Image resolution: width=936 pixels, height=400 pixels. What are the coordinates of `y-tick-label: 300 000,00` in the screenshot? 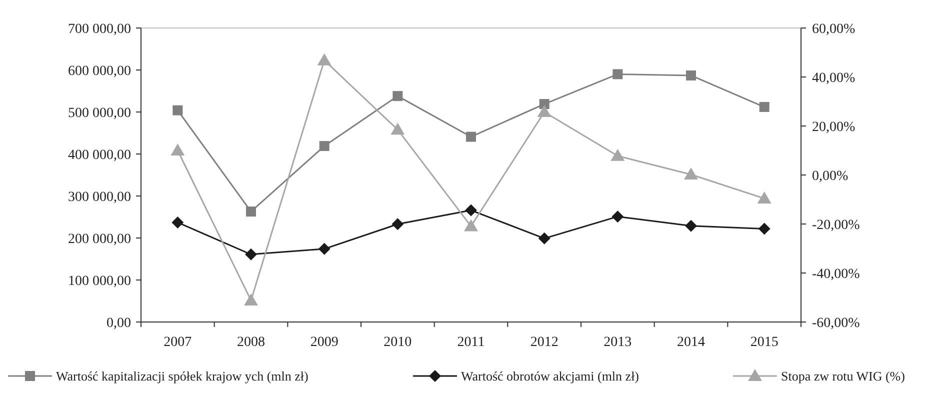 It's located at (99, 197).